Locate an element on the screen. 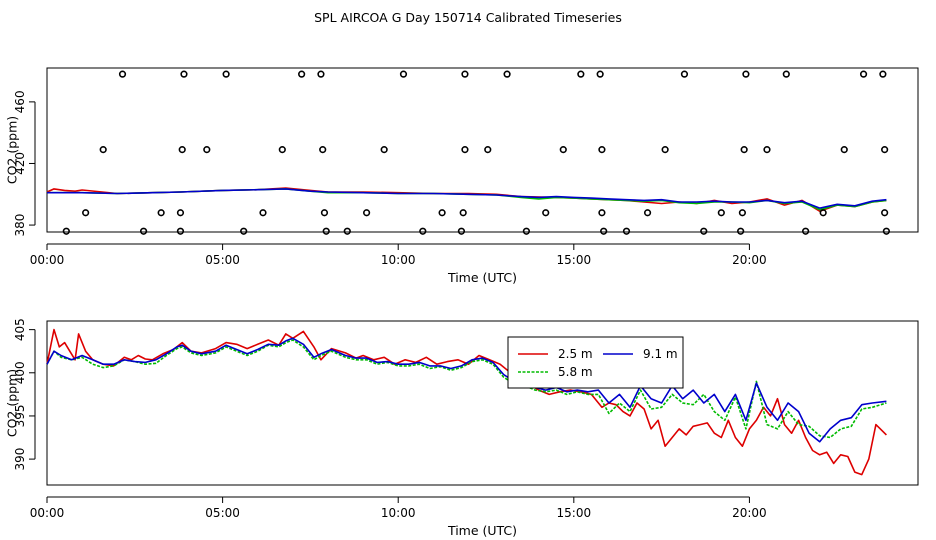 This screenshot has height=540, width=936. y-tick-label: 395 is located at coordinates (20, 415).